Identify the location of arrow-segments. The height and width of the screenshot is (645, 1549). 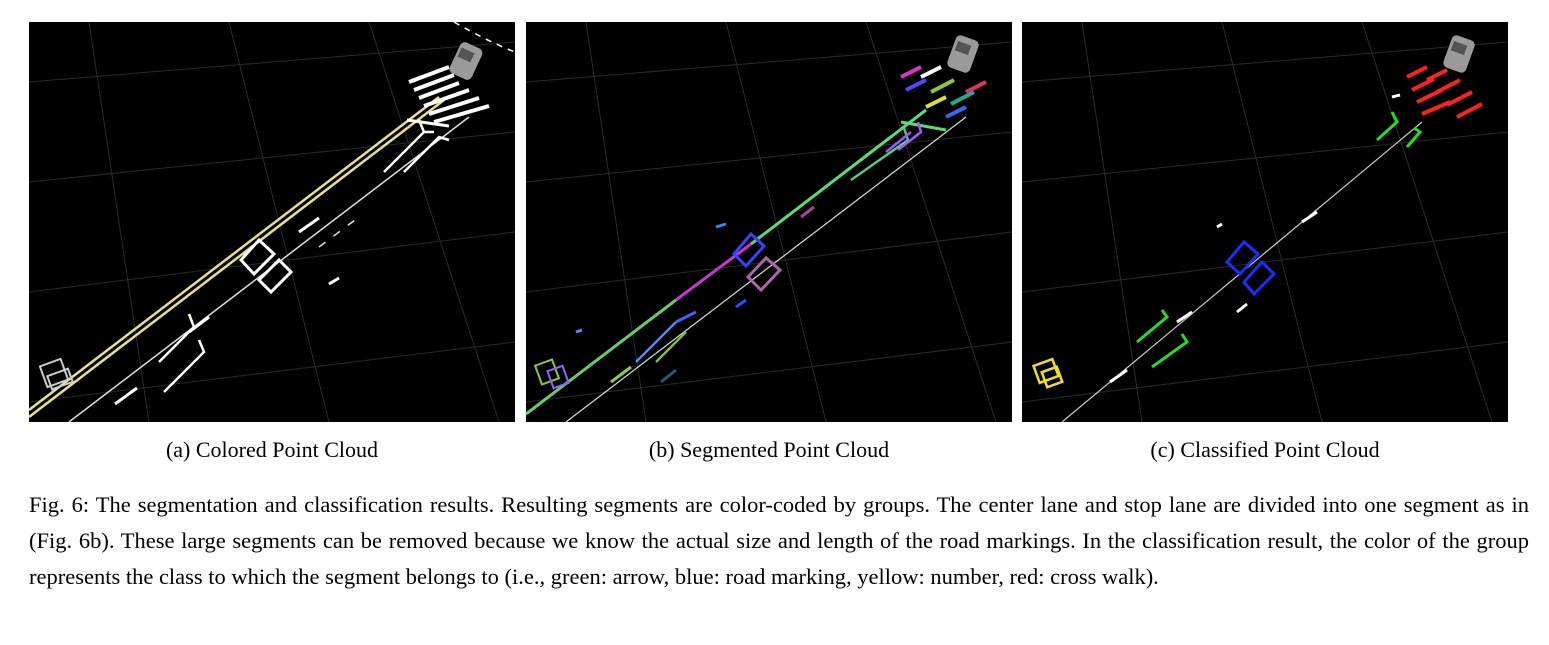
(779, 242).